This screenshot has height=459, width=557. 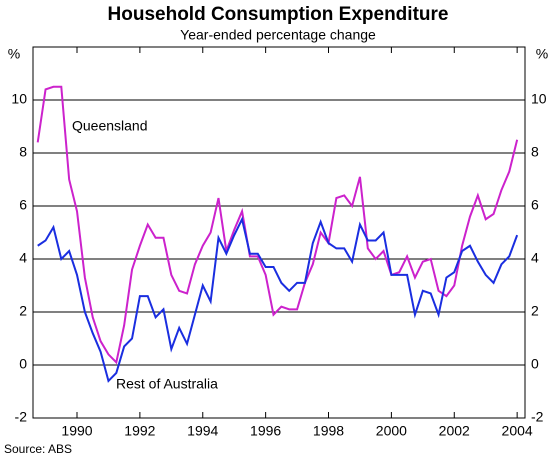 What do you see at coordinates (265, 431) in the screenshot?
I see `x-tick-label: 1996` at bounding box center [265, 431].